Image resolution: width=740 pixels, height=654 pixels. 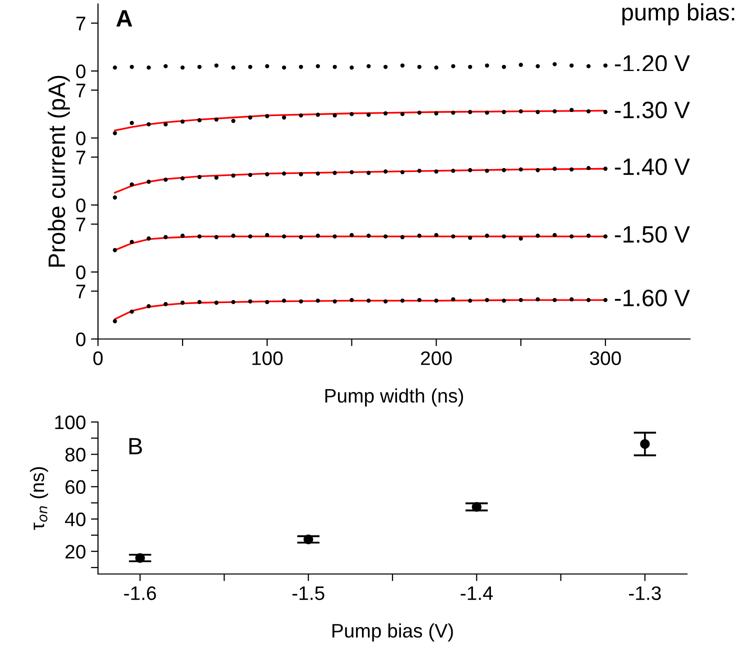 I want to click on y-tick-label: 80, so click(x=75, y=455).